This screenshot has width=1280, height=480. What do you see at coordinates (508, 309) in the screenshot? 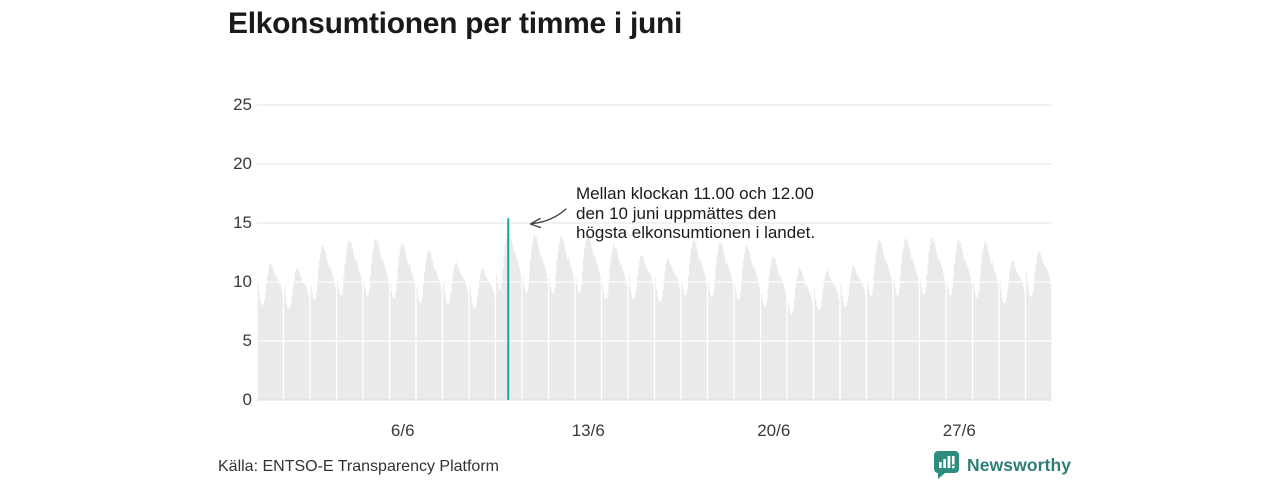
I see `highlighted-hour-bar` at bounding box center [508, 309].